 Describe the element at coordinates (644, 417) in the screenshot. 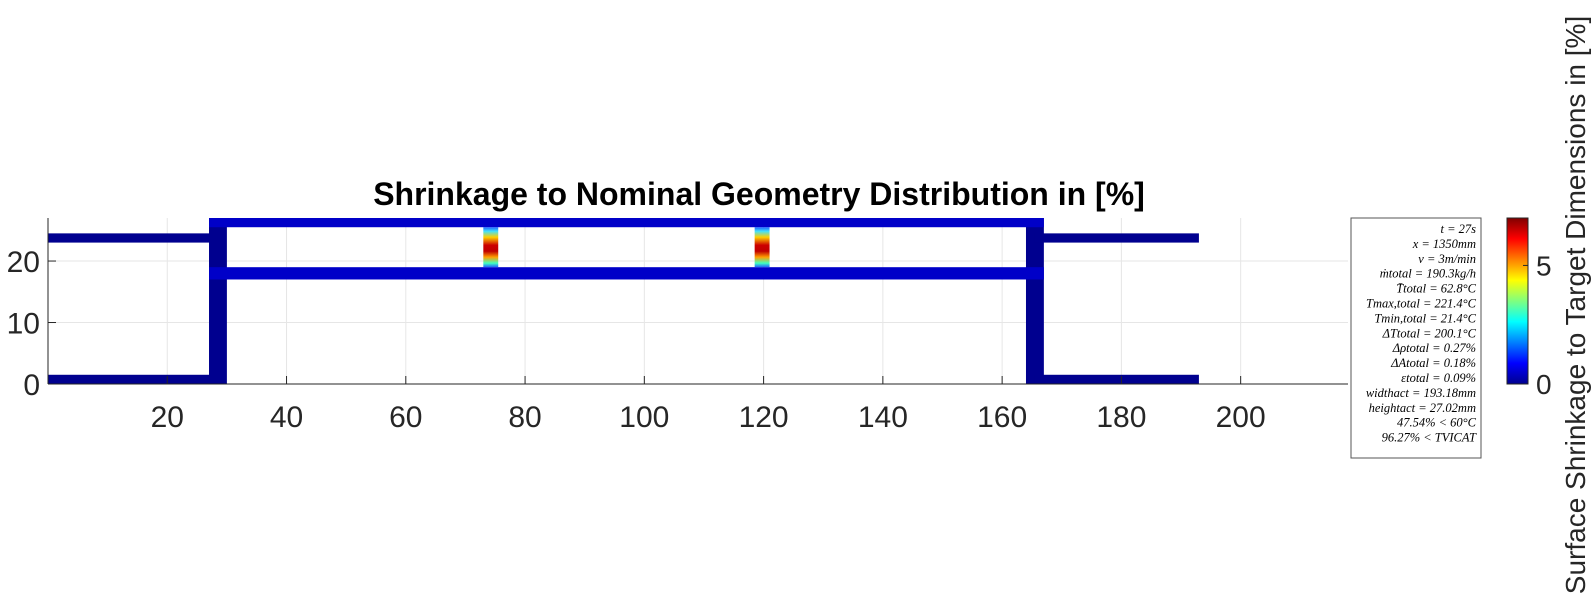

I see `x-tick-label-4: 100` at that location.